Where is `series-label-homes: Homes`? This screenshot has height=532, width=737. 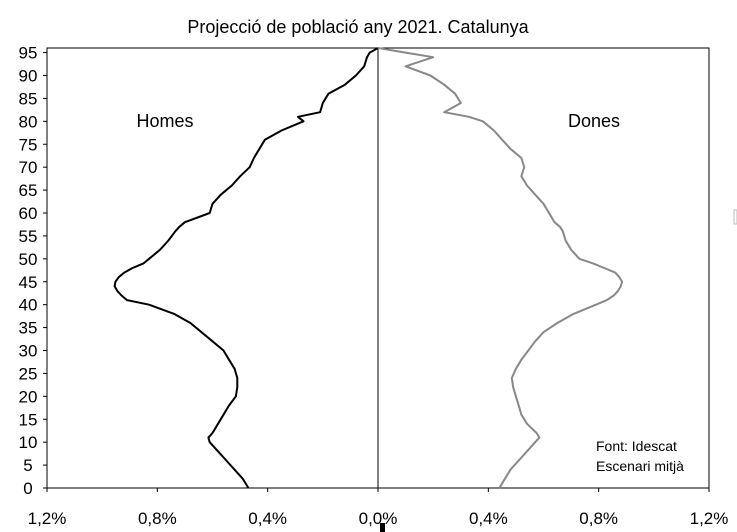
series-label-homes: Homes is located at coordinates (164, 121).